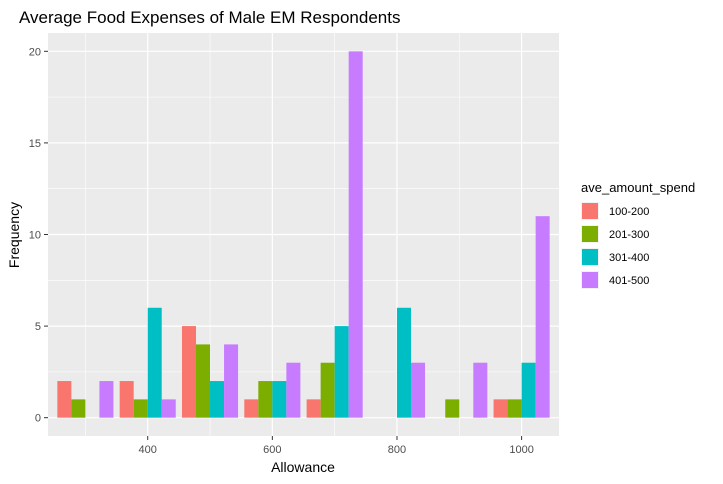 The width and height of the screenshot is (723, 484). Describe the element at coordinates (629, 281) in the screenshot. I see `legend-label: 401-500` at that location.